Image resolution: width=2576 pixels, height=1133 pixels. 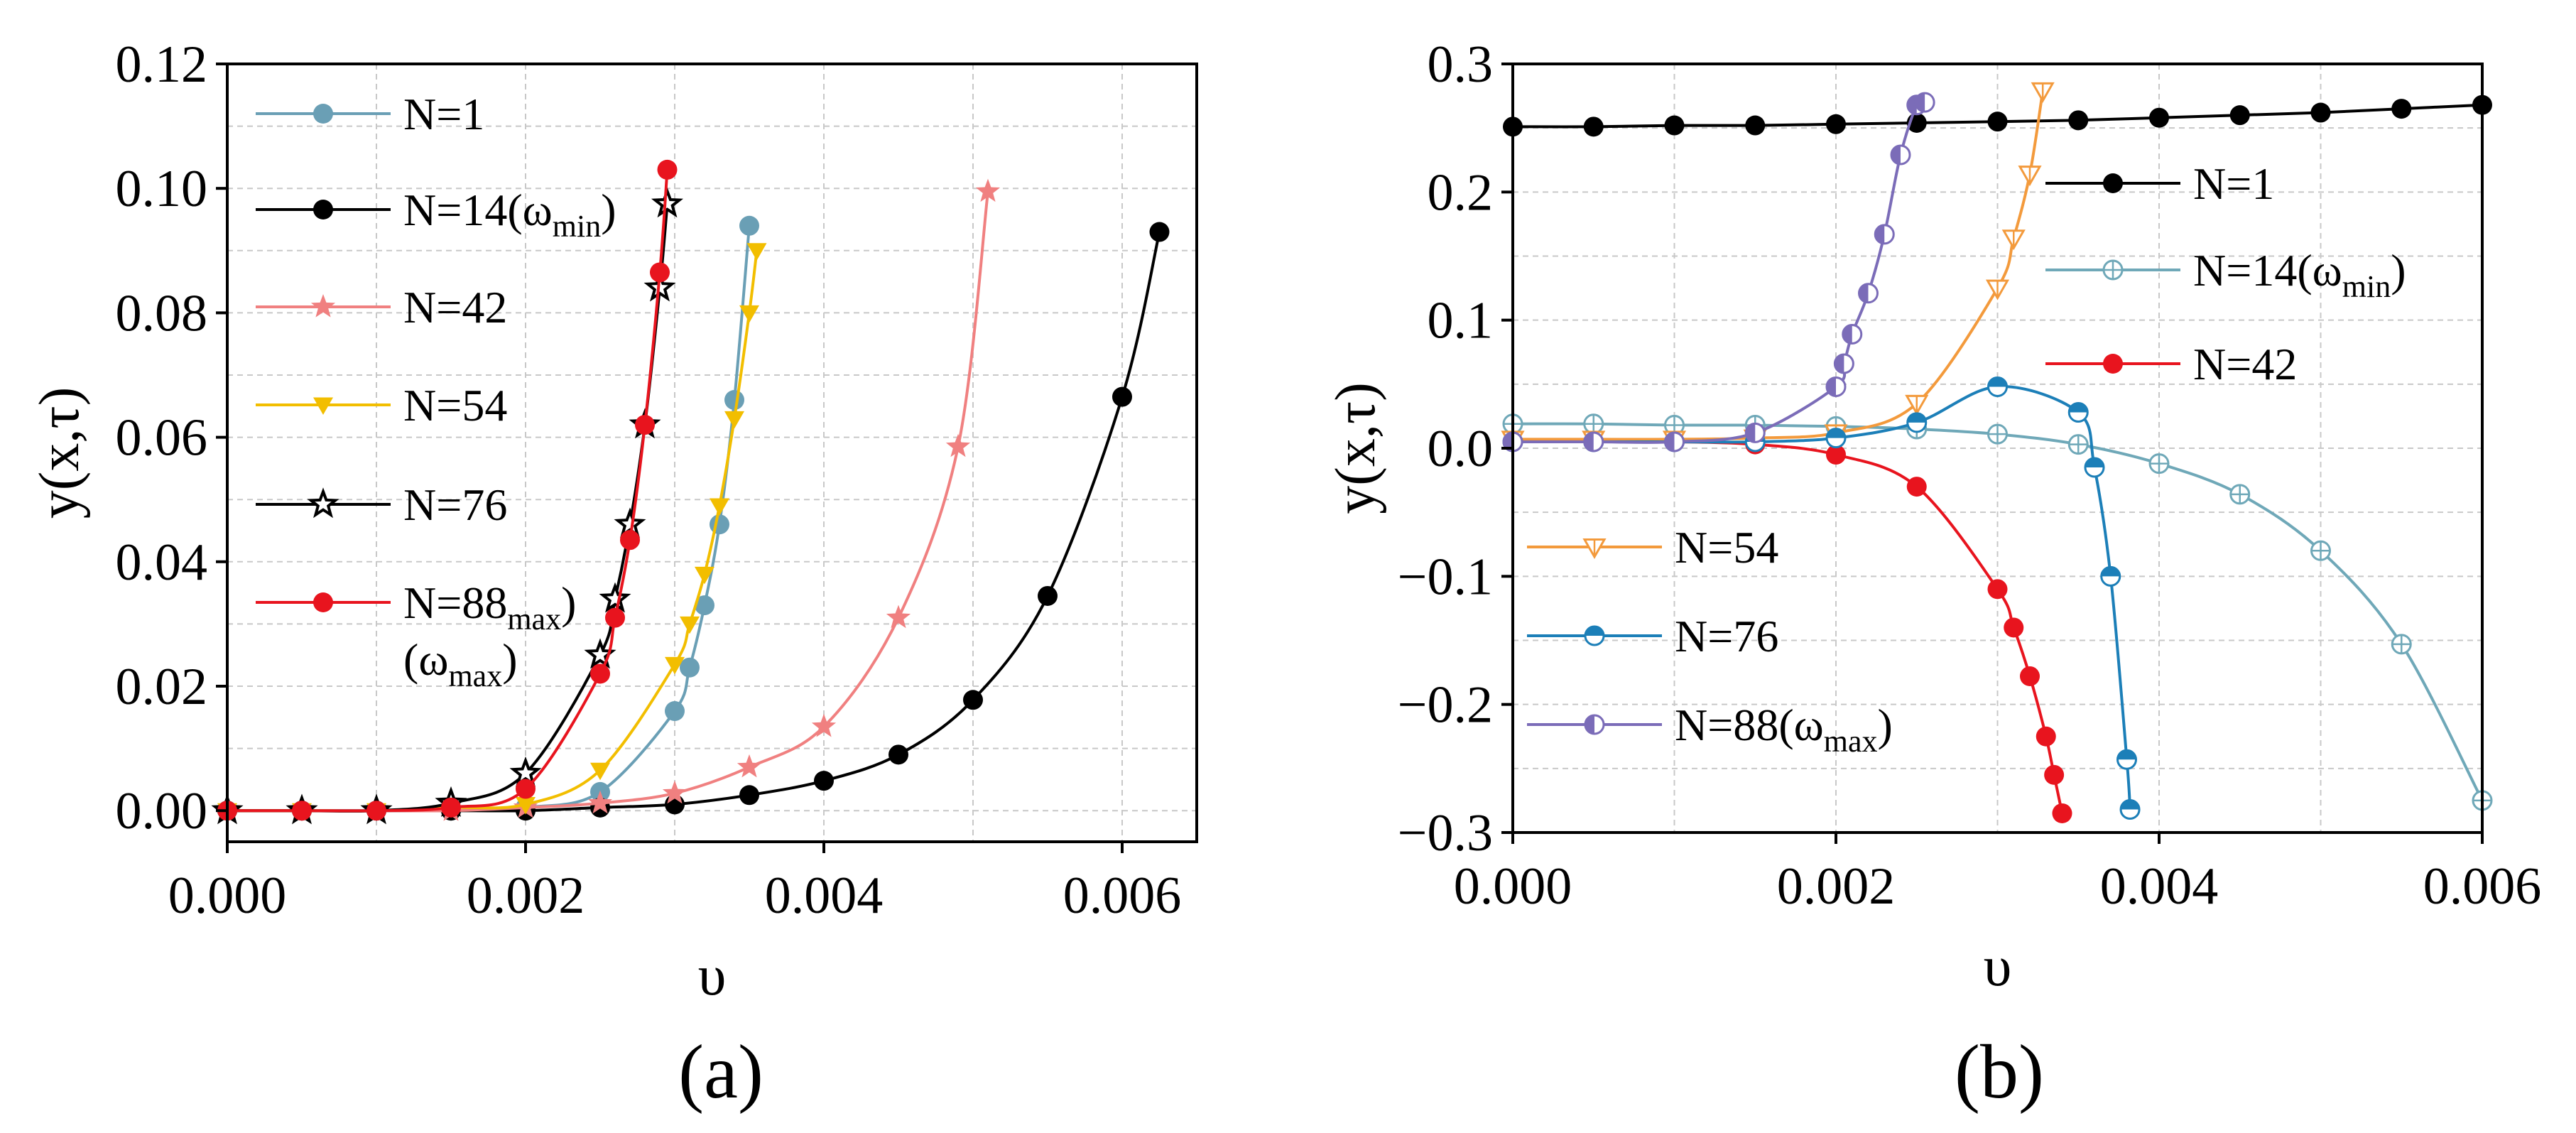 I want to click on y-axis-title-a: y(x,τ), so click(x=60, y=453).